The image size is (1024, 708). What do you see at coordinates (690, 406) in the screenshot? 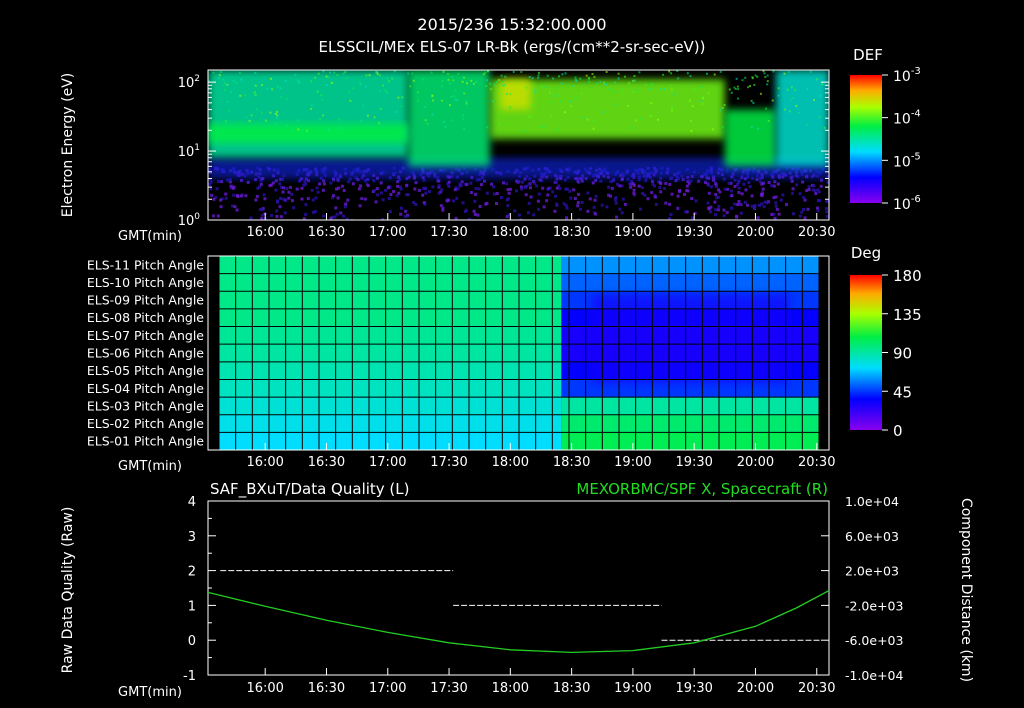
I see `pitch-cell-after` at bounding box center [690, 406].